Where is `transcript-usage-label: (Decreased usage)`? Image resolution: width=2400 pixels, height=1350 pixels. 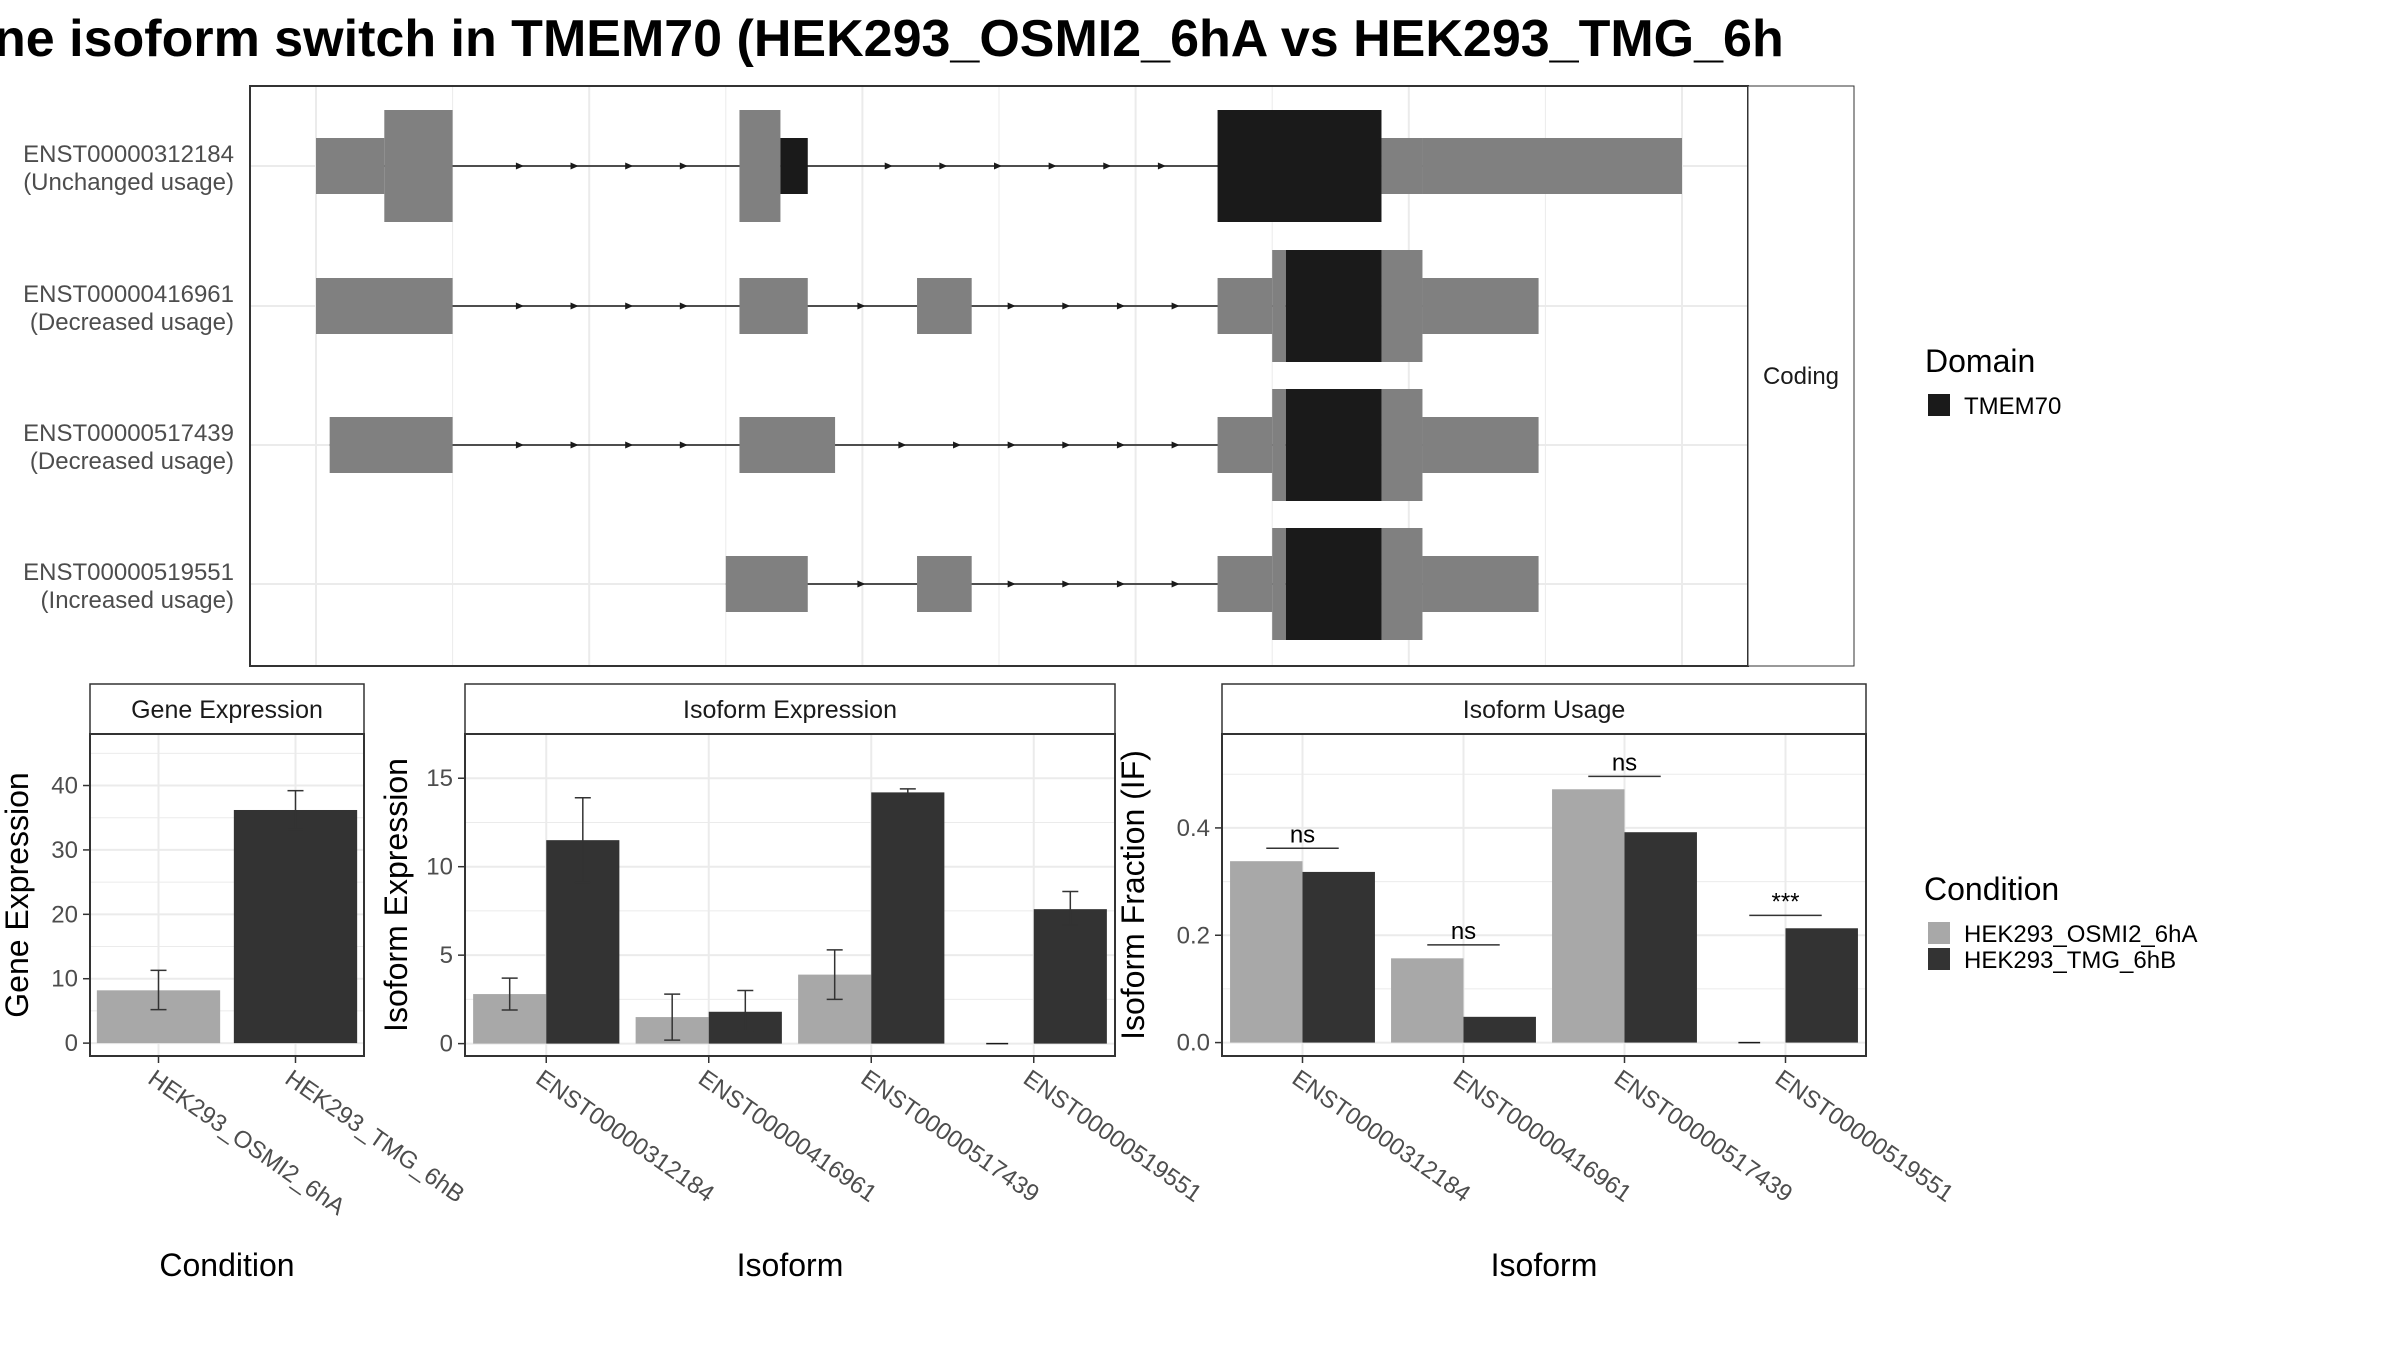
transcript-usage-label: (Decreased usage) is located at coordinates (132, 461).